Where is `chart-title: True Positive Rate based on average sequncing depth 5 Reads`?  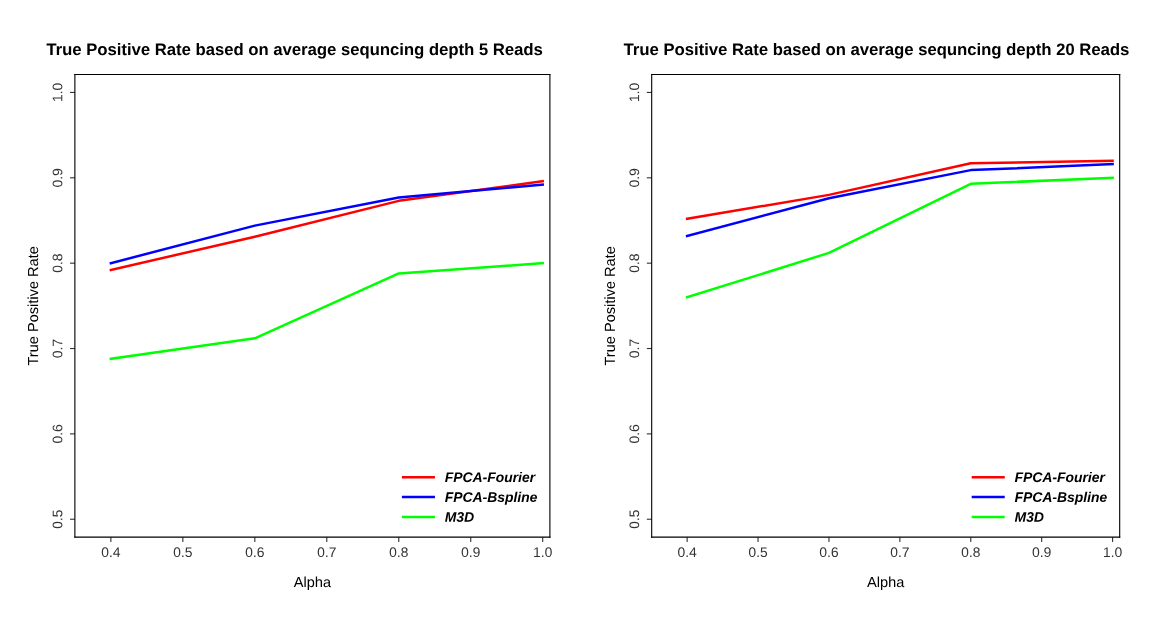 chart-title: True Positive Rate based on average sequncing depth 5 Reads is located at coordinates (294, 51).